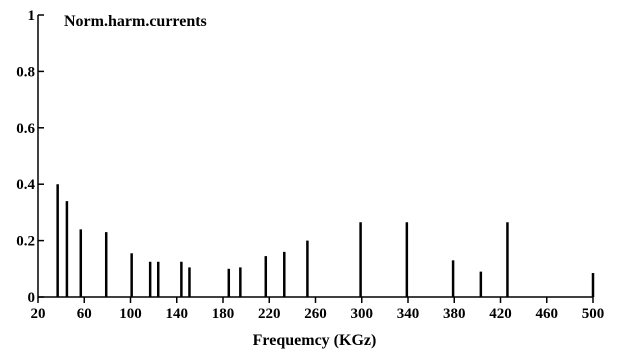  I want to click on x-tick-label: 100, so click(130, 314).